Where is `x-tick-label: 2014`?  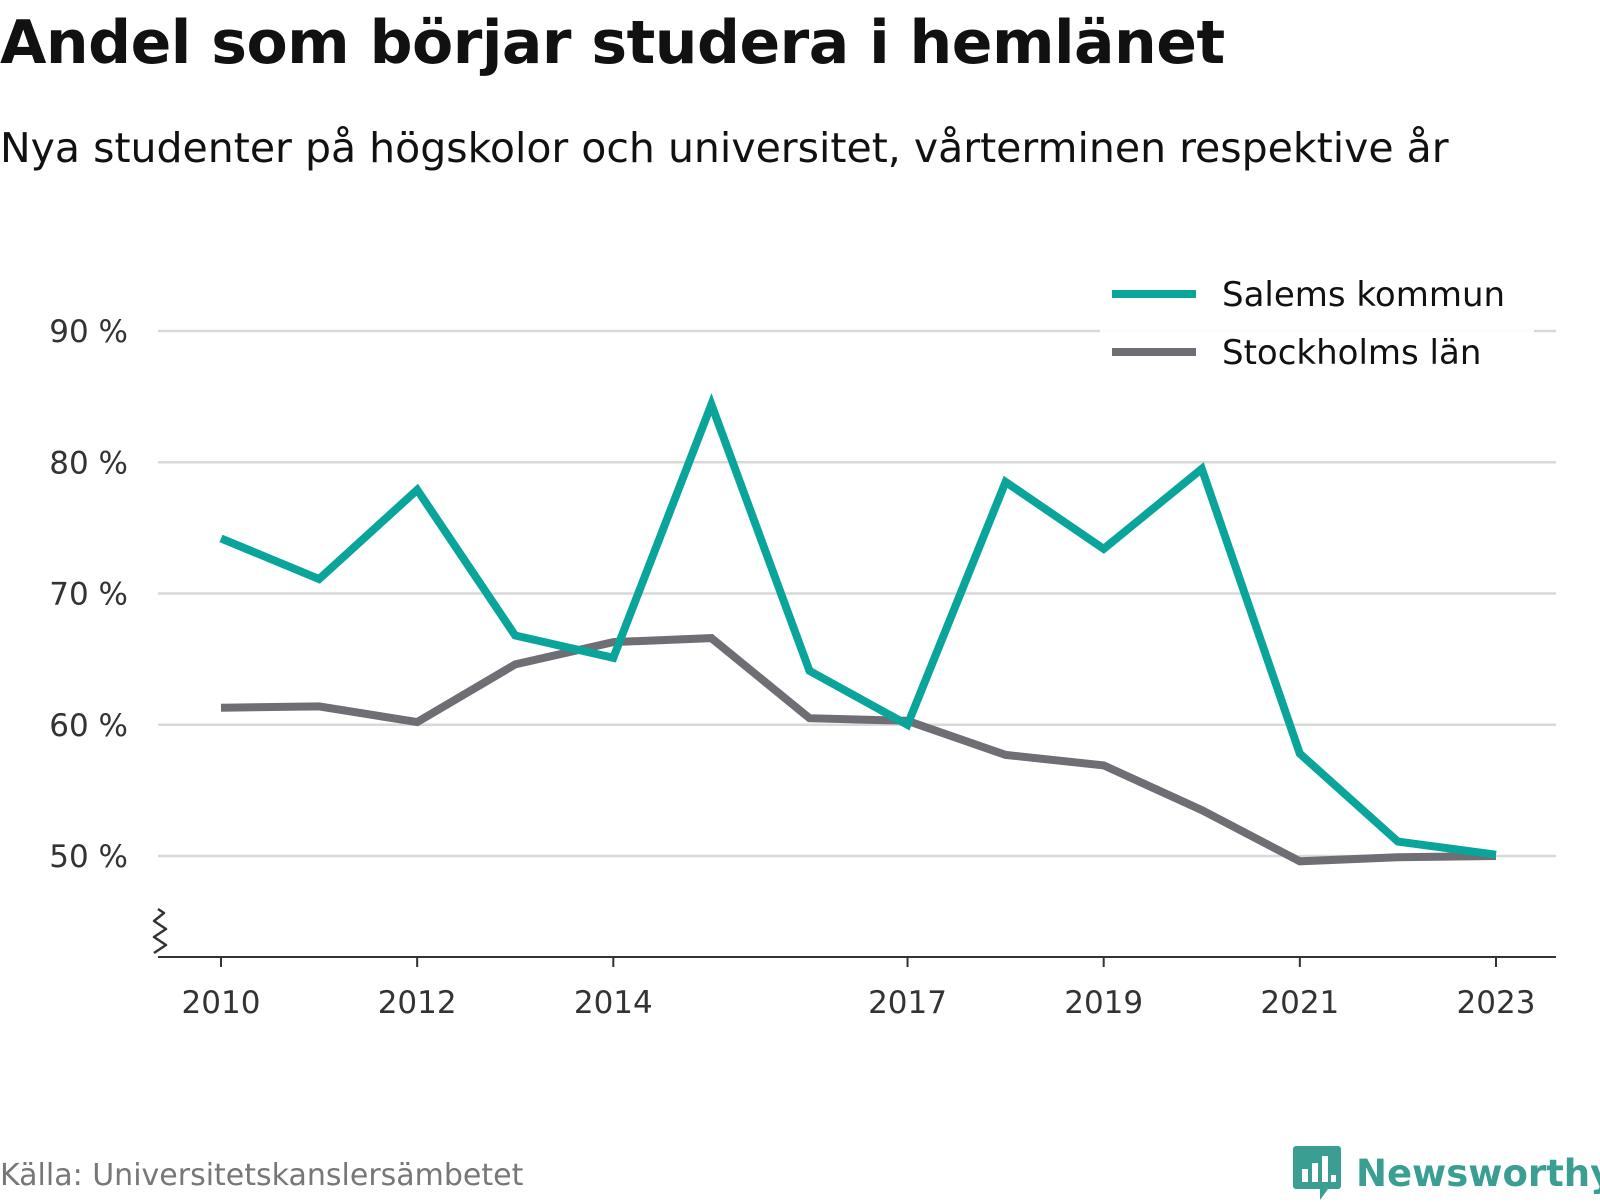 x-tick-label: 2014 is located at coordinates (613, 1003).